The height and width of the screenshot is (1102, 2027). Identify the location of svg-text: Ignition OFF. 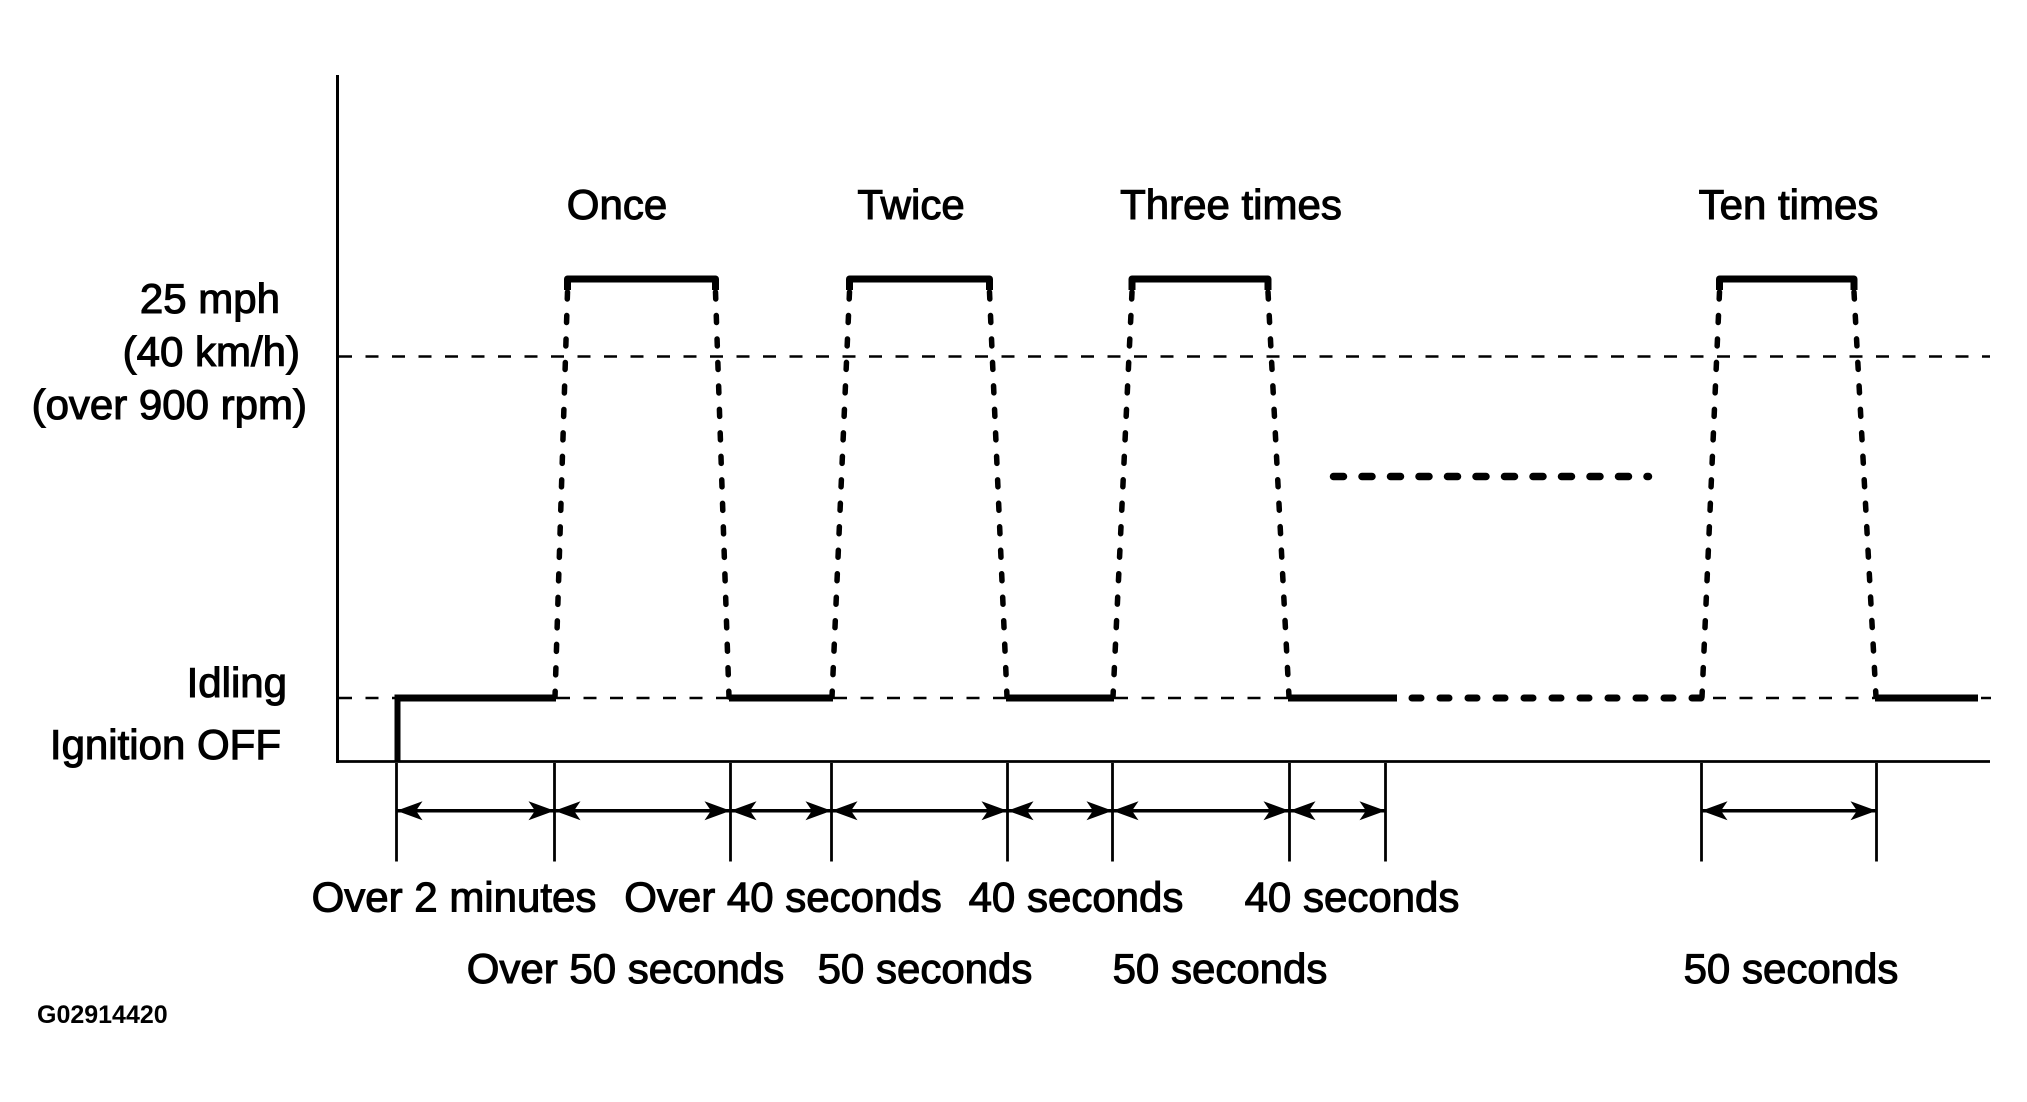
(165, 744).